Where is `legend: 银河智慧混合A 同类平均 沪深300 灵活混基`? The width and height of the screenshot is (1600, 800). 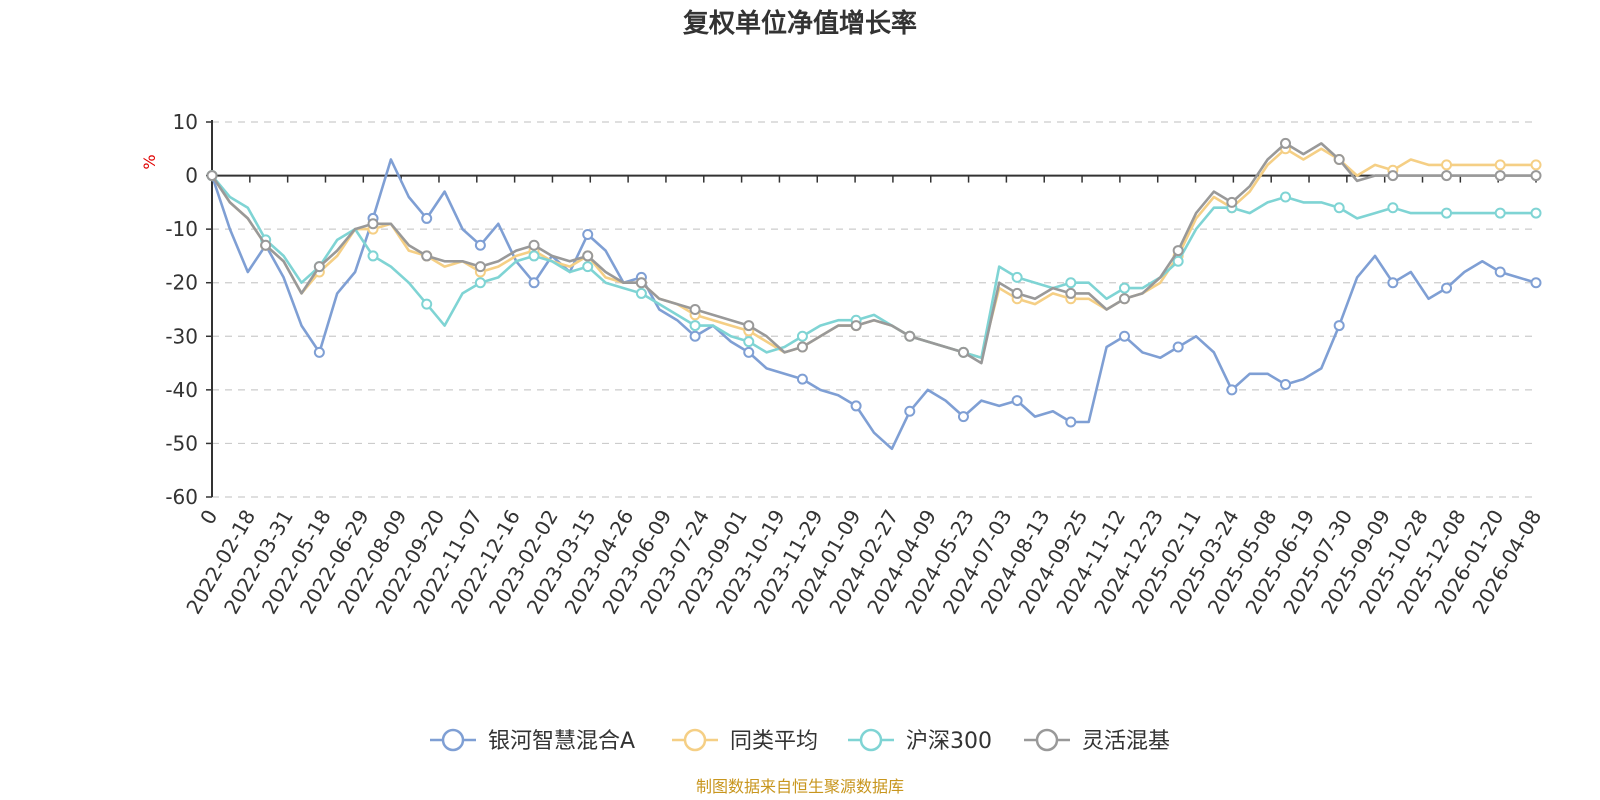
legend: 银河智慧混合A 同类平均 沪深300 灵活混基 is located at coordinates (800, 741).